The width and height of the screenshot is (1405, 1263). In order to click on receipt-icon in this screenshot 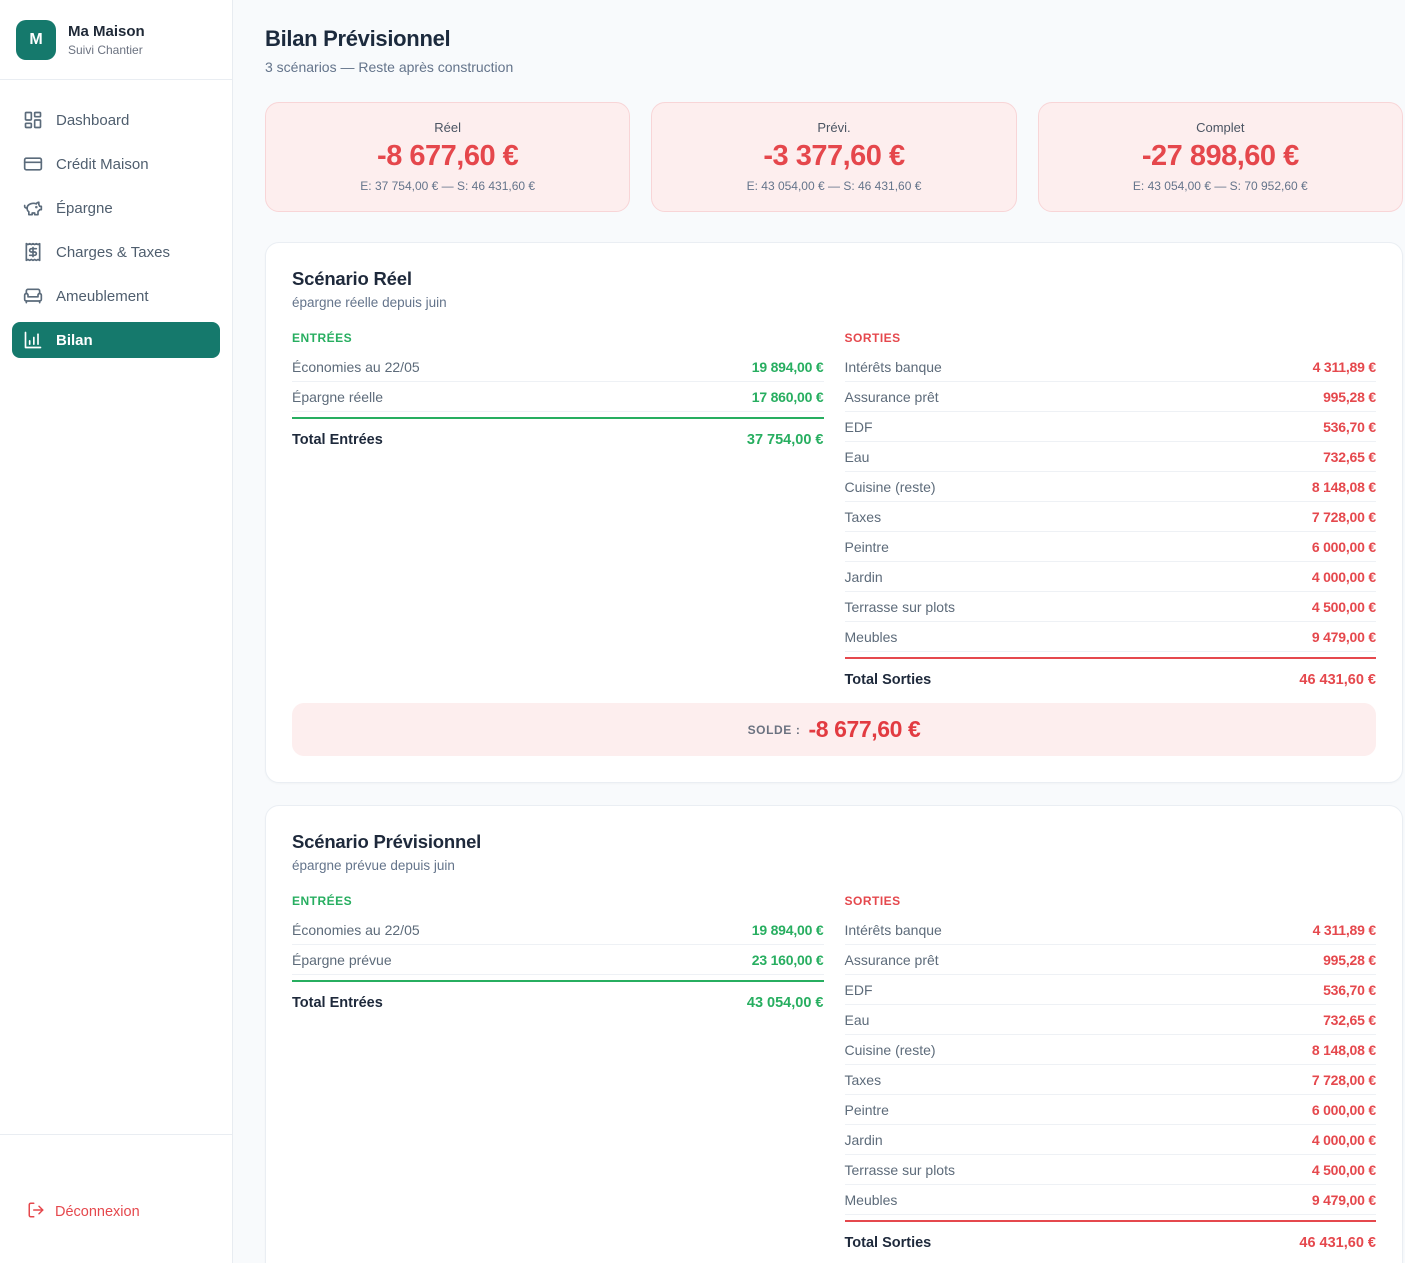, I will do `click(33, 252)`.